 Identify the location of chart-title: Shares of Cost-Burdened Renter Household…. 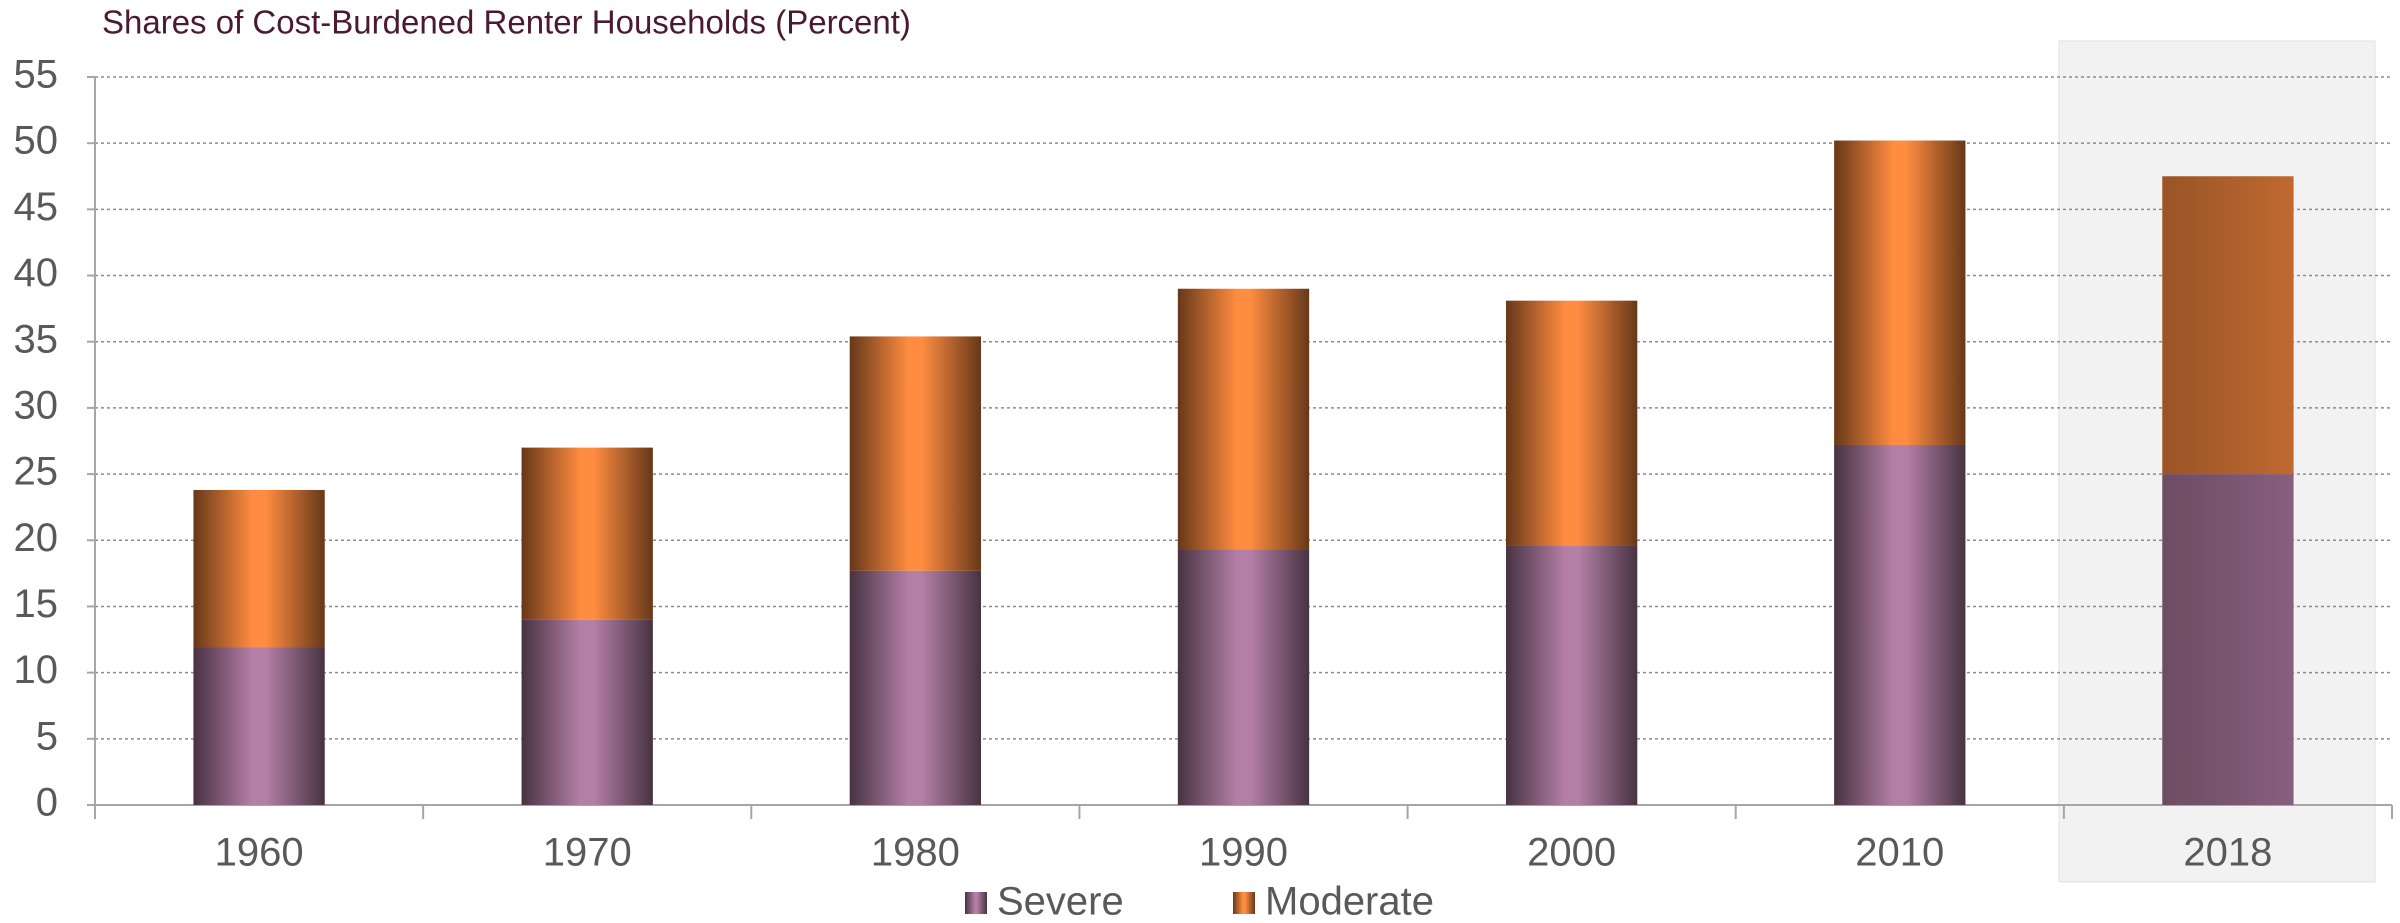
(506, 22).